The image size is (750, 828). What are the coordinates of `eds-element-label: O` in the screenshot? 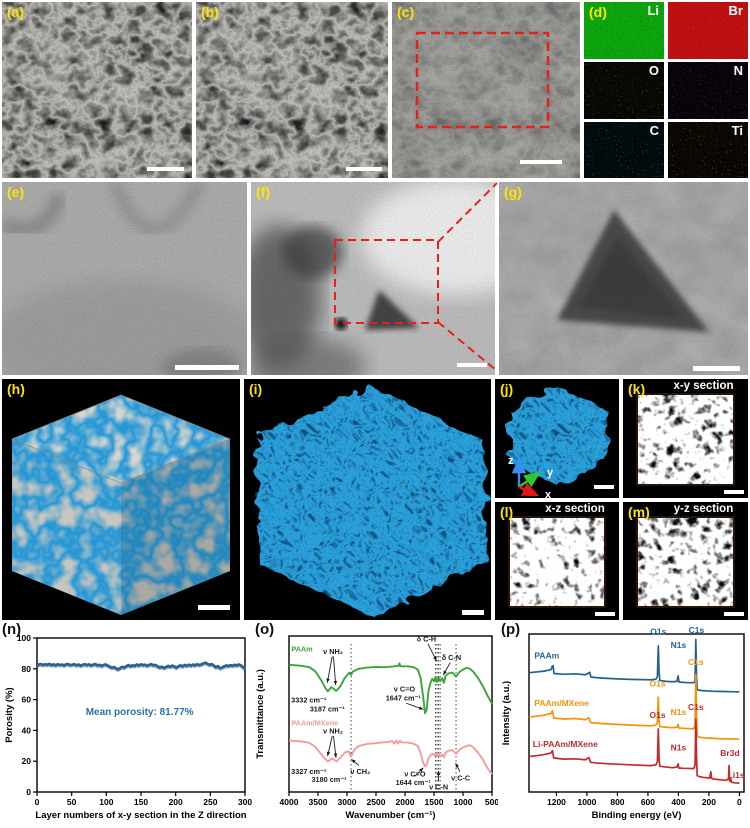 It's located at (653, 70).